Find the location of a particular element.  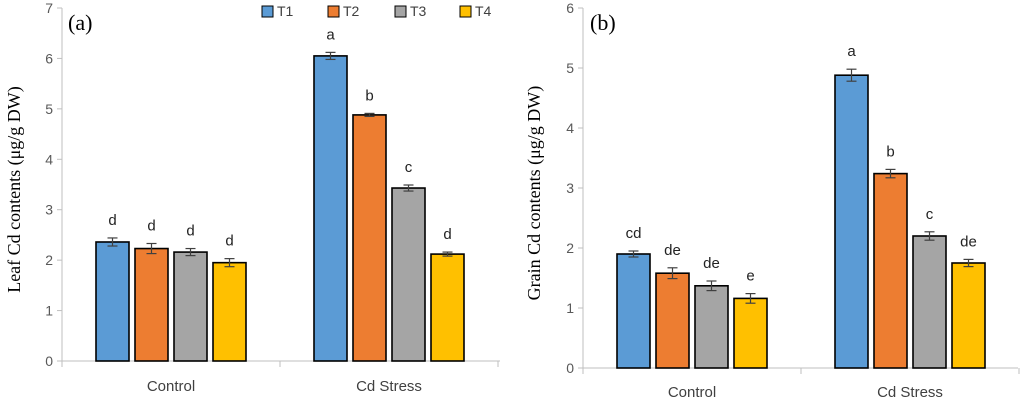

legend-swatch-t3 is located at coordinates (400, 11).